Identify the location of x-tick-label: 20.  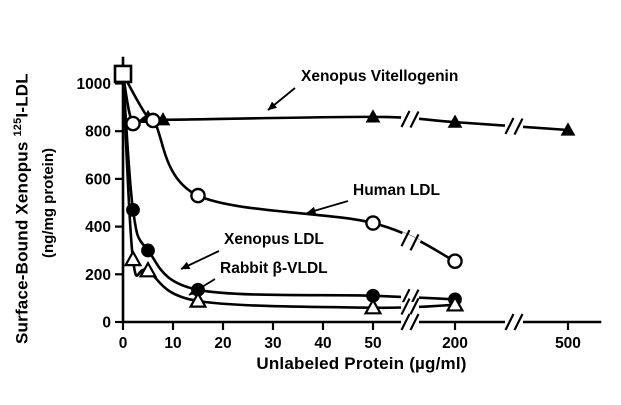
(222, 343).